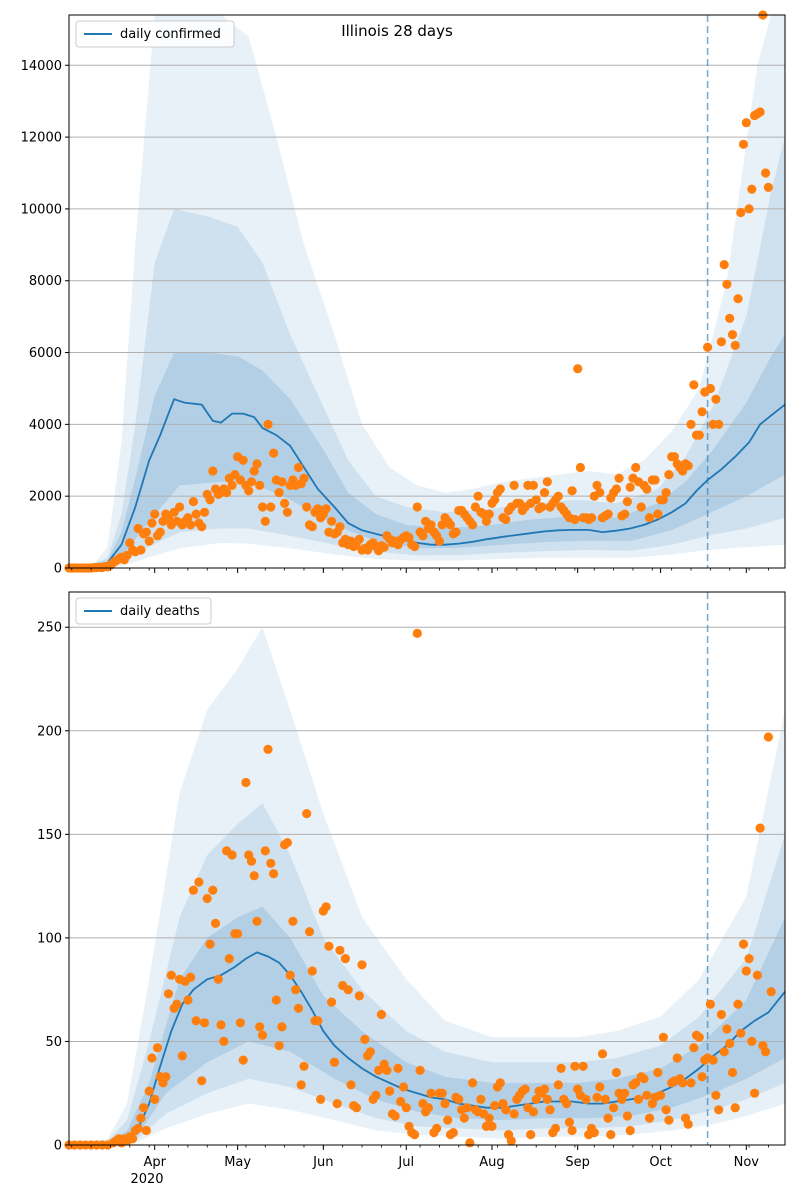 The image size is (800, 1200). What do you see at coordinates (41, 66) in the screenshot?
I see `confirmed-y-tick-label: 14000` at bounding box center [41, 66].